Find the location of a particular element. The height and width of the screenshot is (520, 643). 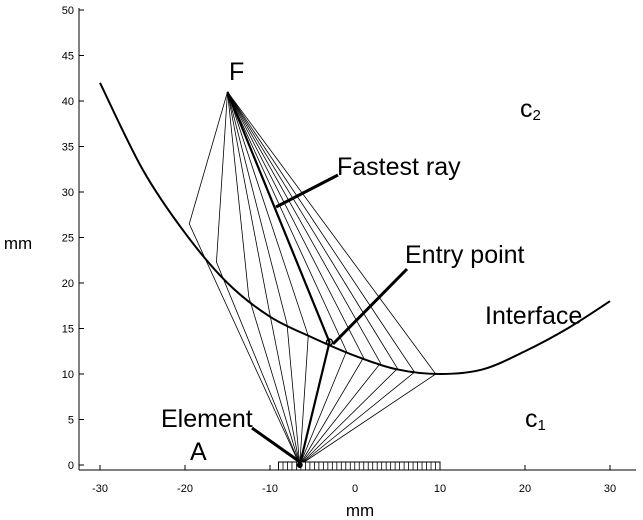

fastest-ray-line is located at coordinates (278, 278).